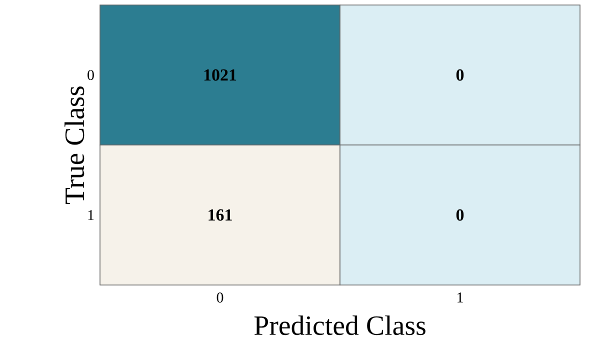 This screenshot has width=594, height=354. What do you see at coordinates (74, 145) in the screenshot?
I see `y-axis-title: True Class` at bounding box center [74, 145].